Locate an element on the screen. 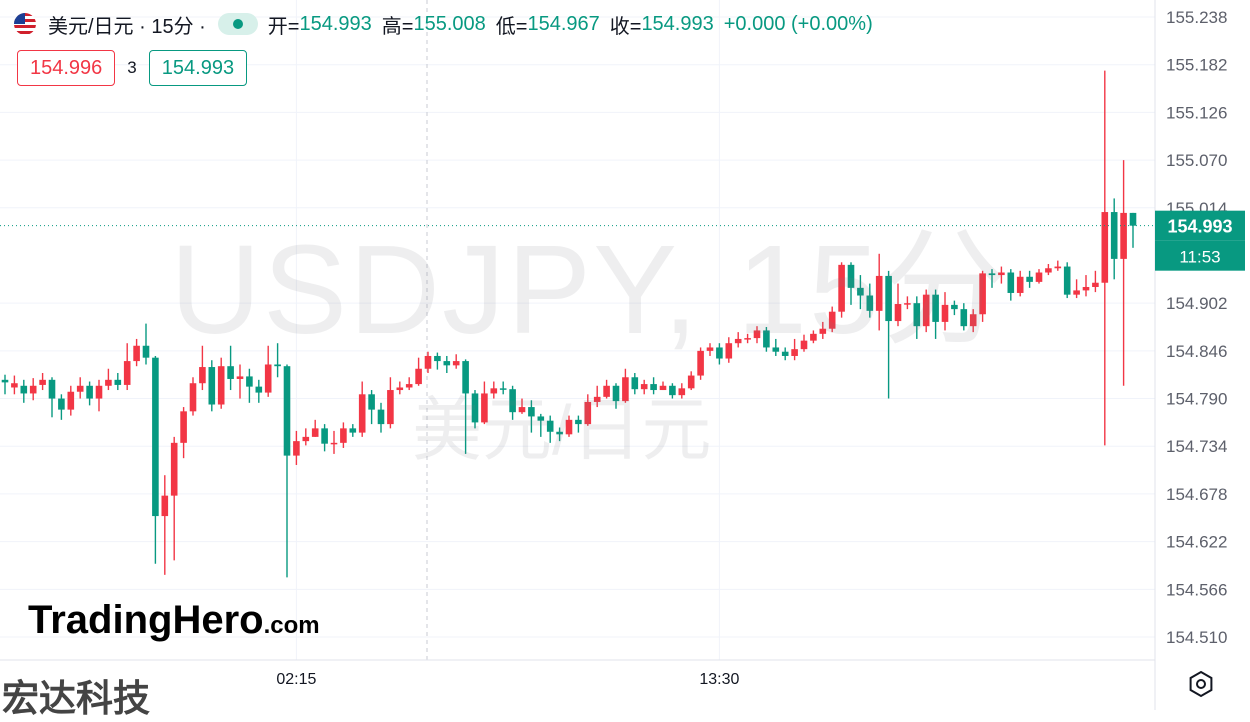  status-dot-icon is located at coordinates (237, 24).